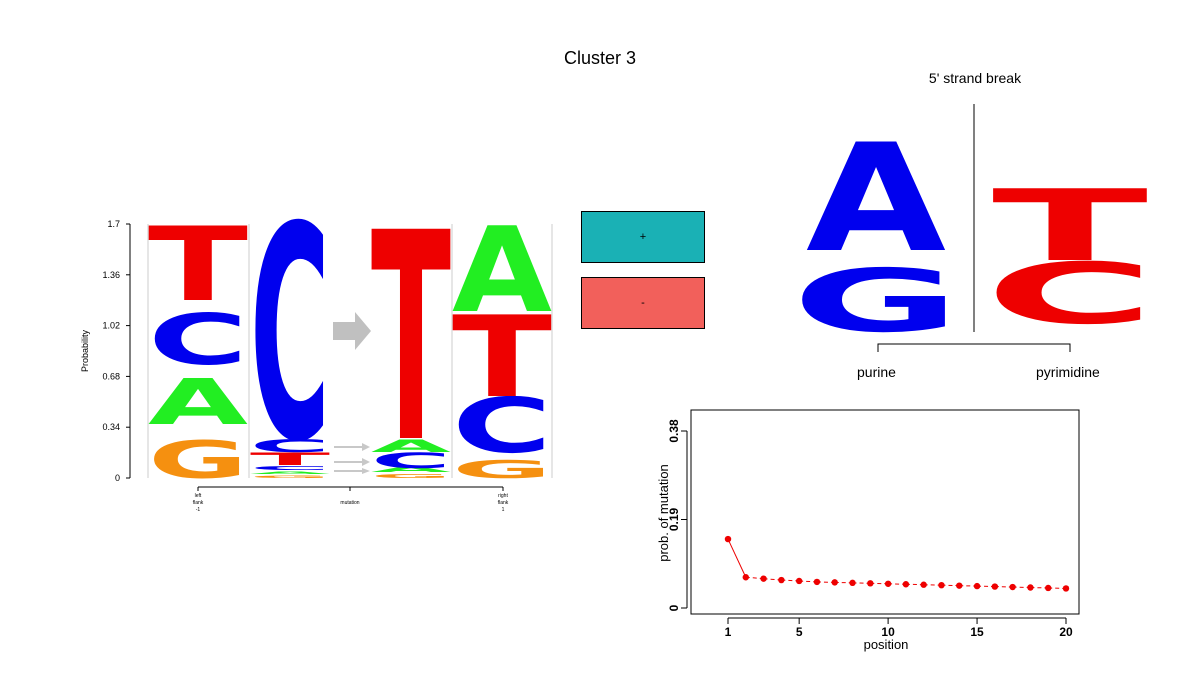  What do you see at coordinates (111, 326) in the screenshot?
I see `logo-y-tick-label: 1.02` at bounding box center [111, 326].